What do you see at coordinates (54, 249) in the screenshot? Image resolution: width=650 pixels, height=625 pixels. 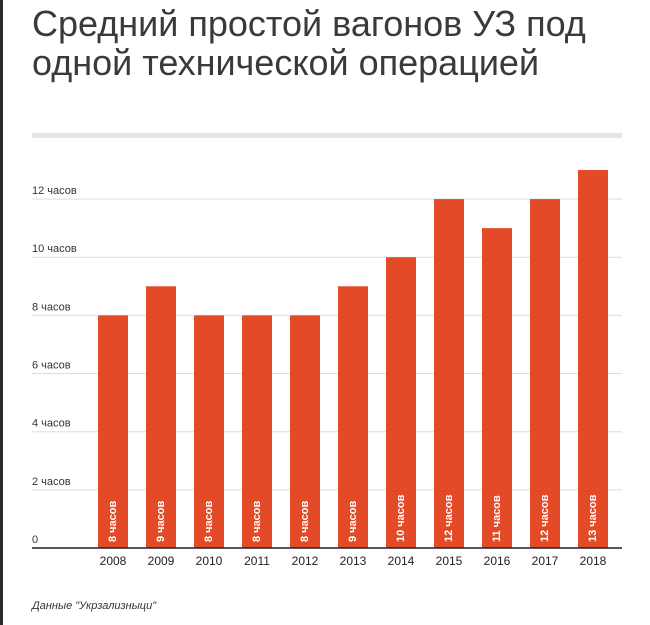 I see `y-tick-label: 10 часов` at bounding box center [54, 249].